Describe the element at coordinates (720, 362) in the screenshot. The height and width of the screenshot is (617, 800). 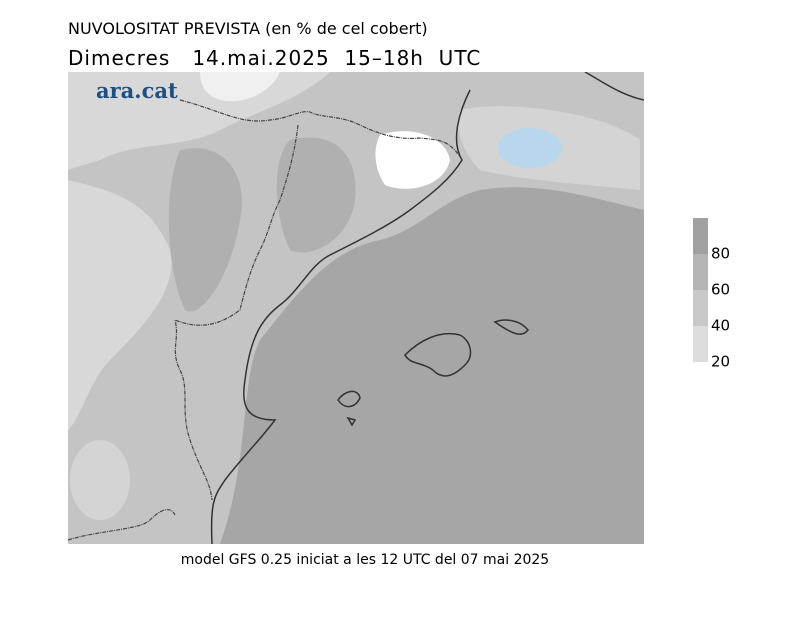
I see `legend-label: 20` at that location.